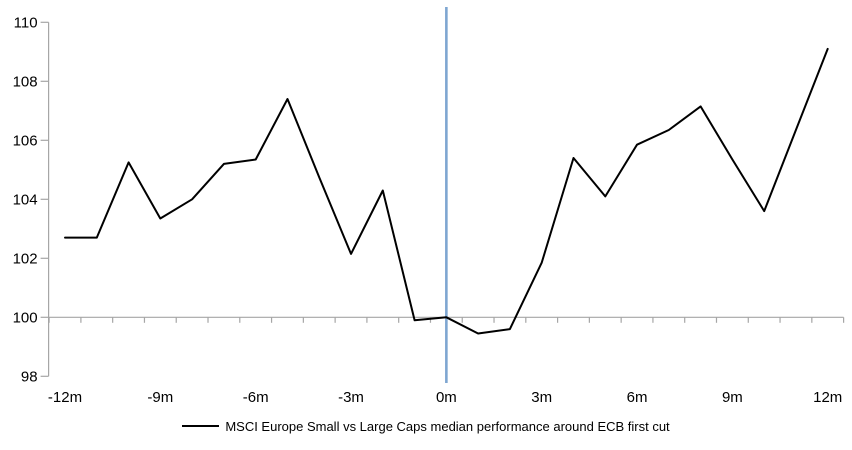  I want to click on x-axis-tick-label: 3m, so click(541, 397).